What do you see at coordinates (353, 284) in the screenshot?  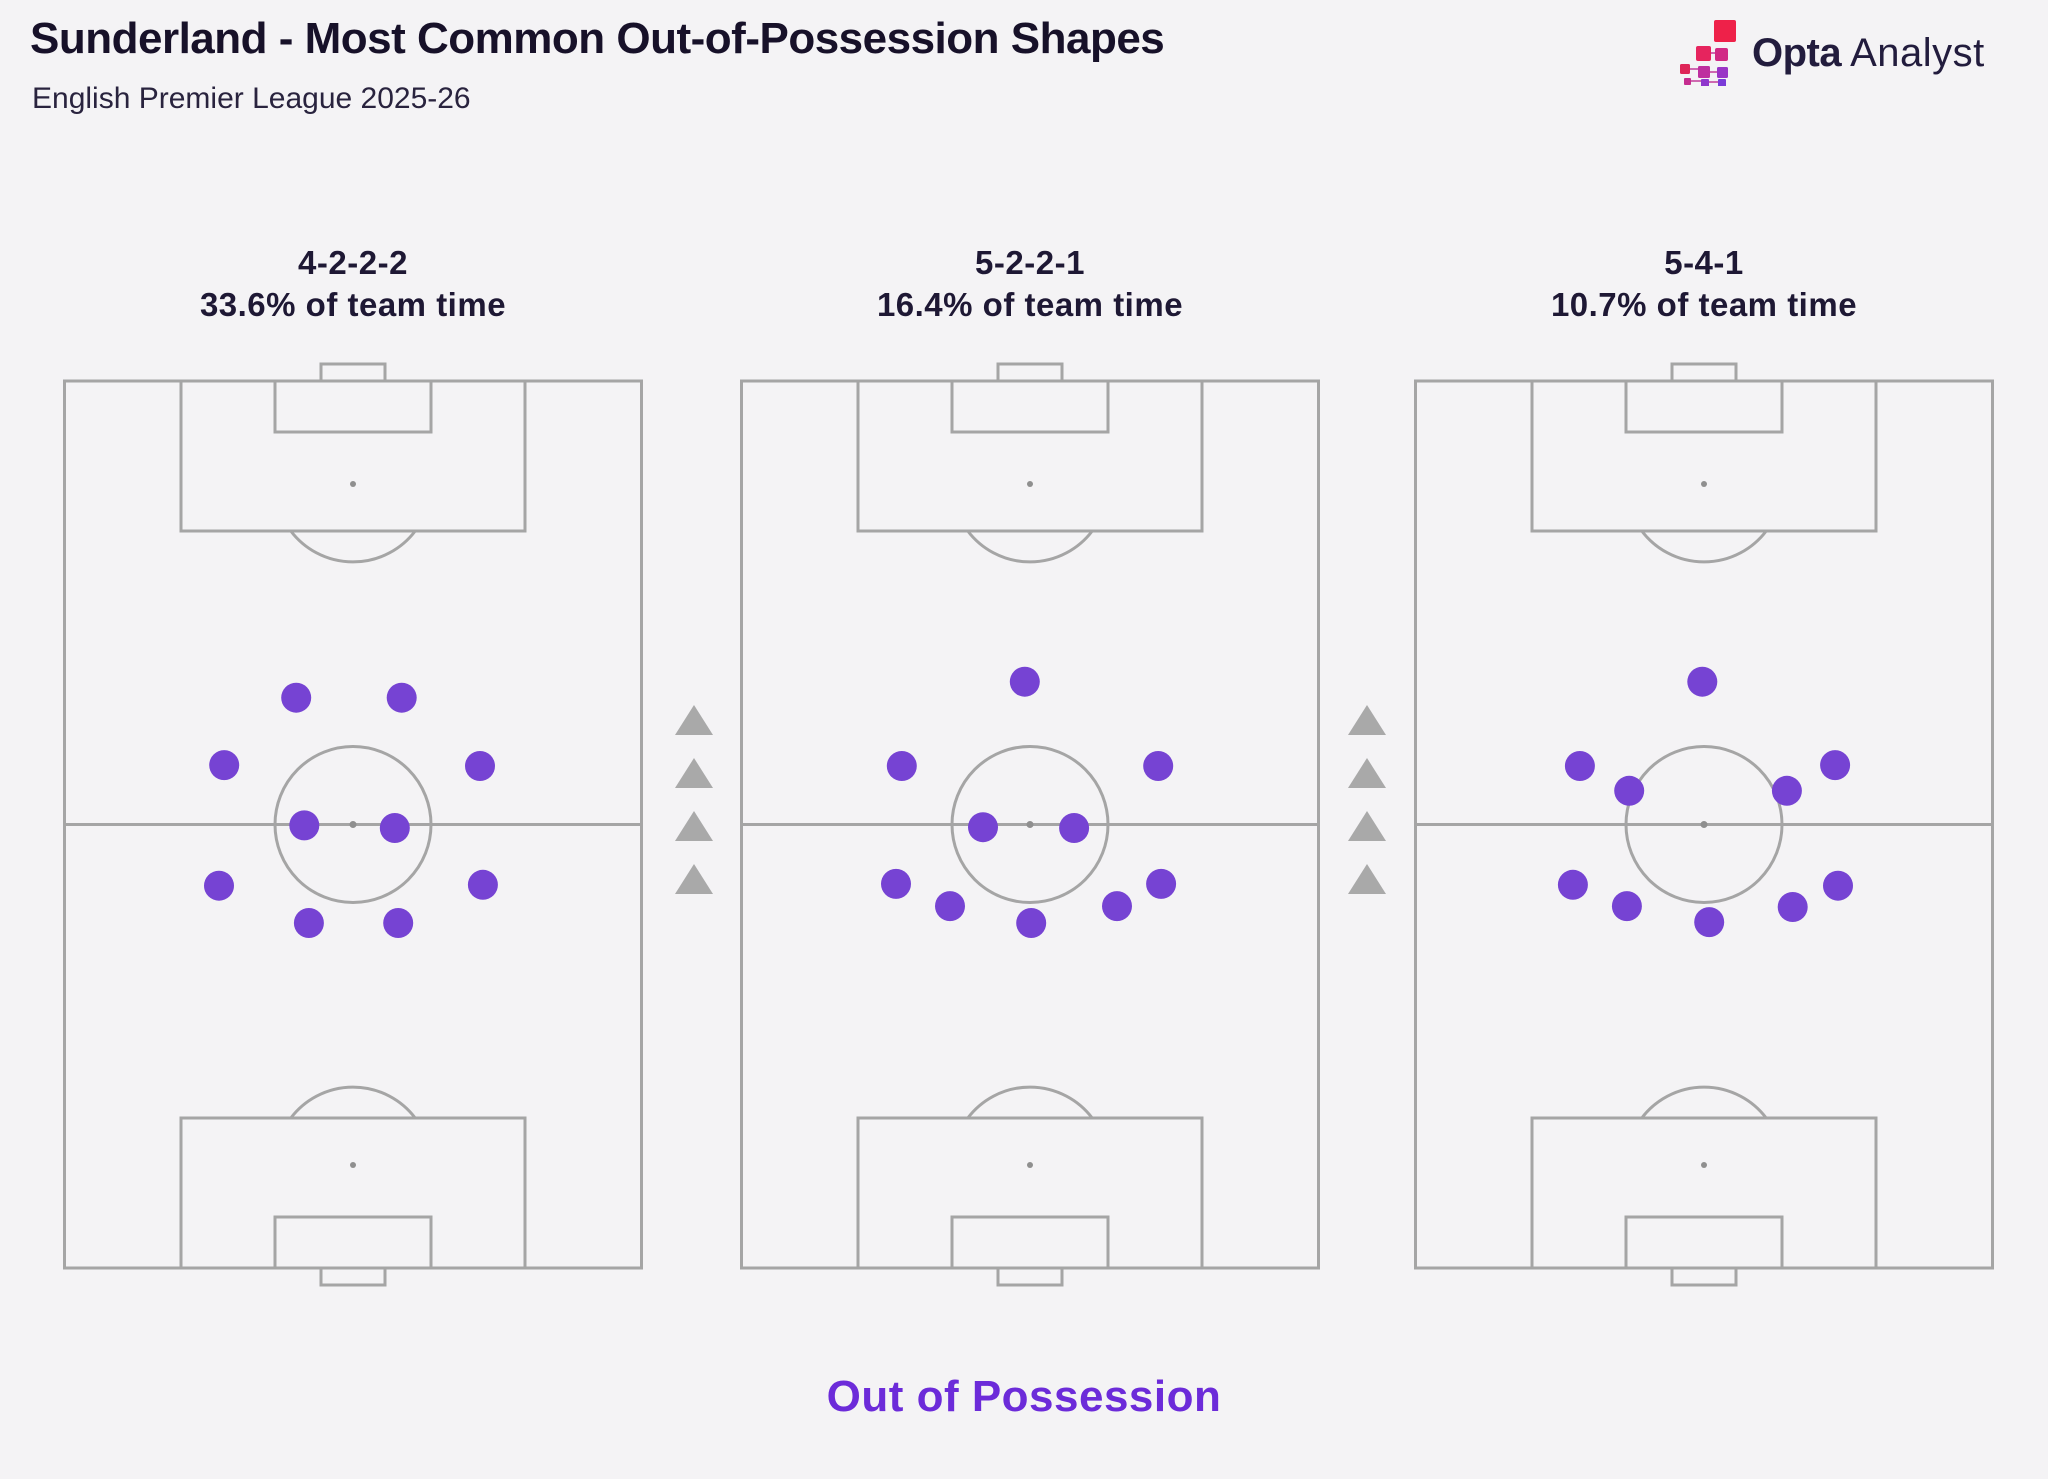 I see `formation-heading: 4-2-2-2 33.6% of team time` at bounding box center [353, 284].